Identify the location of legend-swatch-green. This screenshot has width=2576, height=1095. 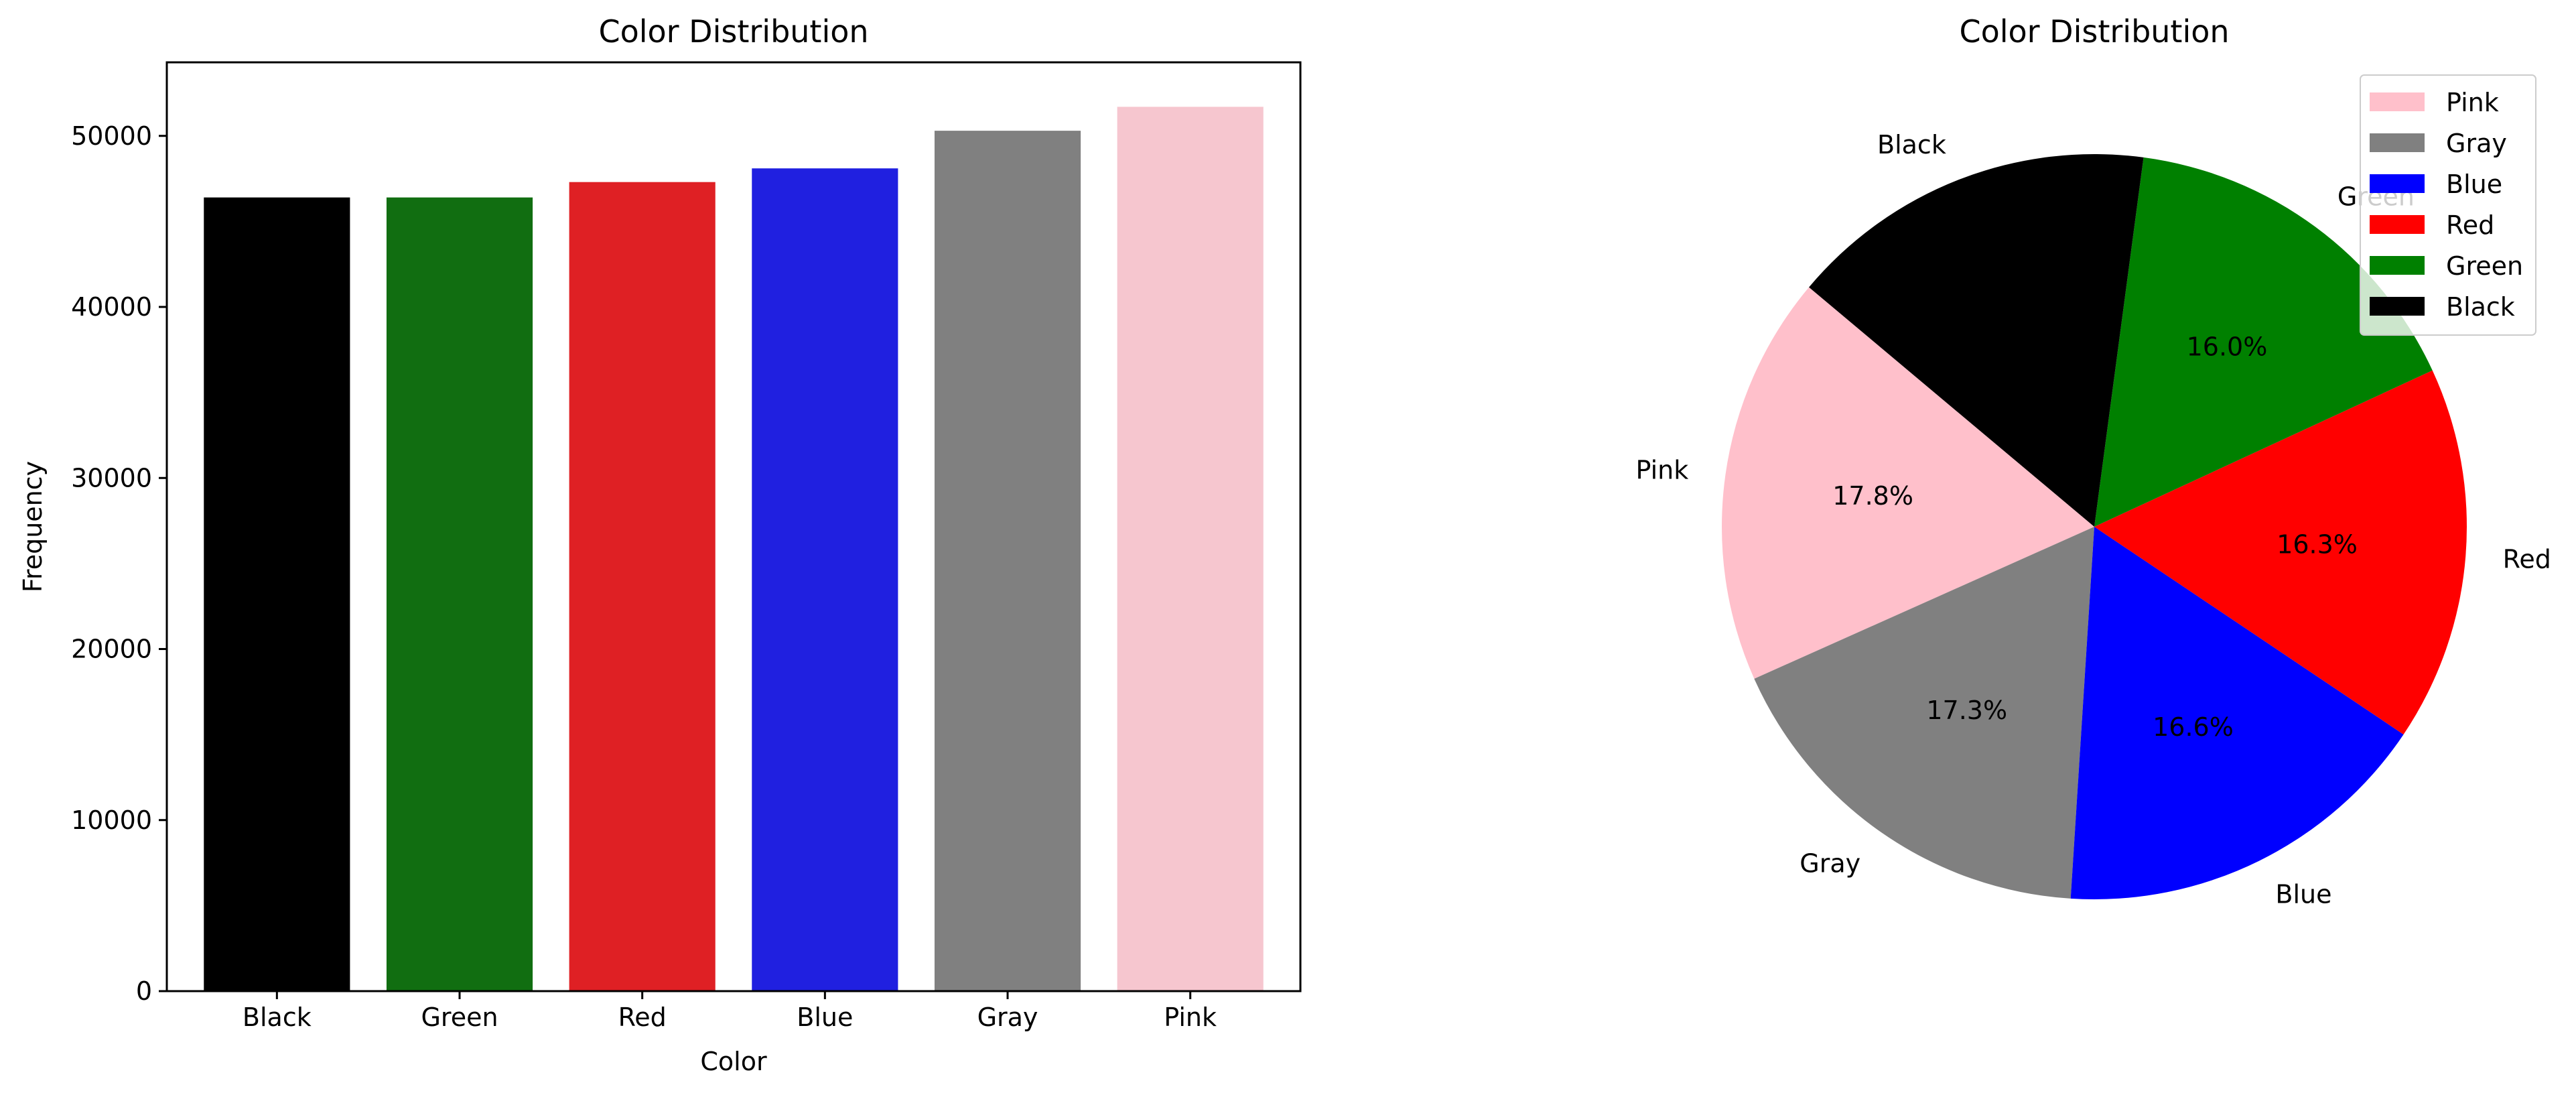
(2397, 265).